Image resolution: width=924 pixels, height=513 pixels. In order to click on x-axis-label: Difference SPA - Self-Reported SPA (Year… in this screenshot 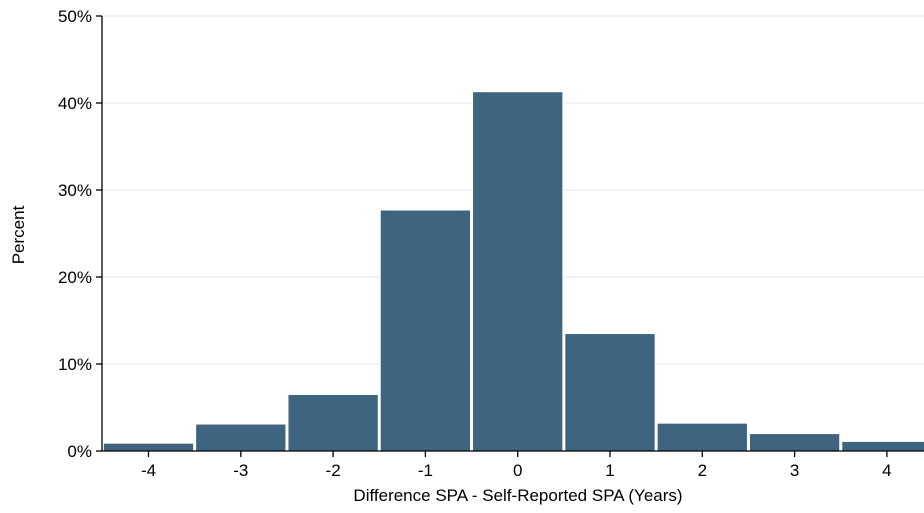, I will do `click(517, 495)`.